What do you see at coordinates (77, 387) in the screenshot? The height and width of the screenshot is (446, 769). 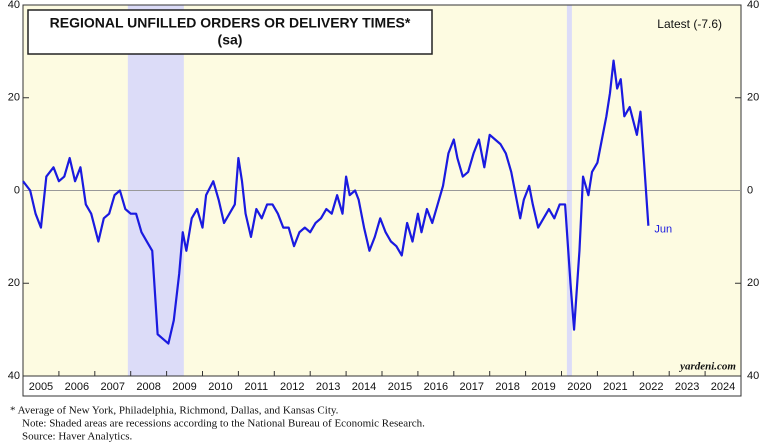 I see `x-tick-label: 2006` at bounding box center [77, 387].